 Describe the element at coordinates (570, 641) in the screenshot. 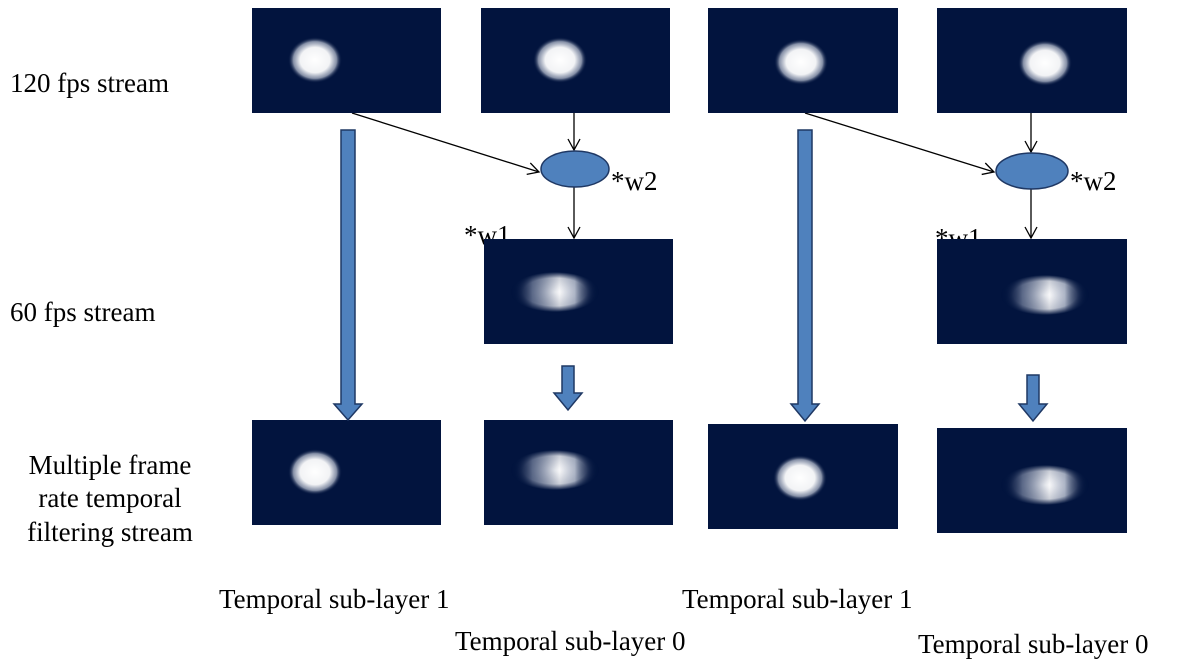

I see `sublayer0-label-1: Temporal sub-layer 0` at that location.